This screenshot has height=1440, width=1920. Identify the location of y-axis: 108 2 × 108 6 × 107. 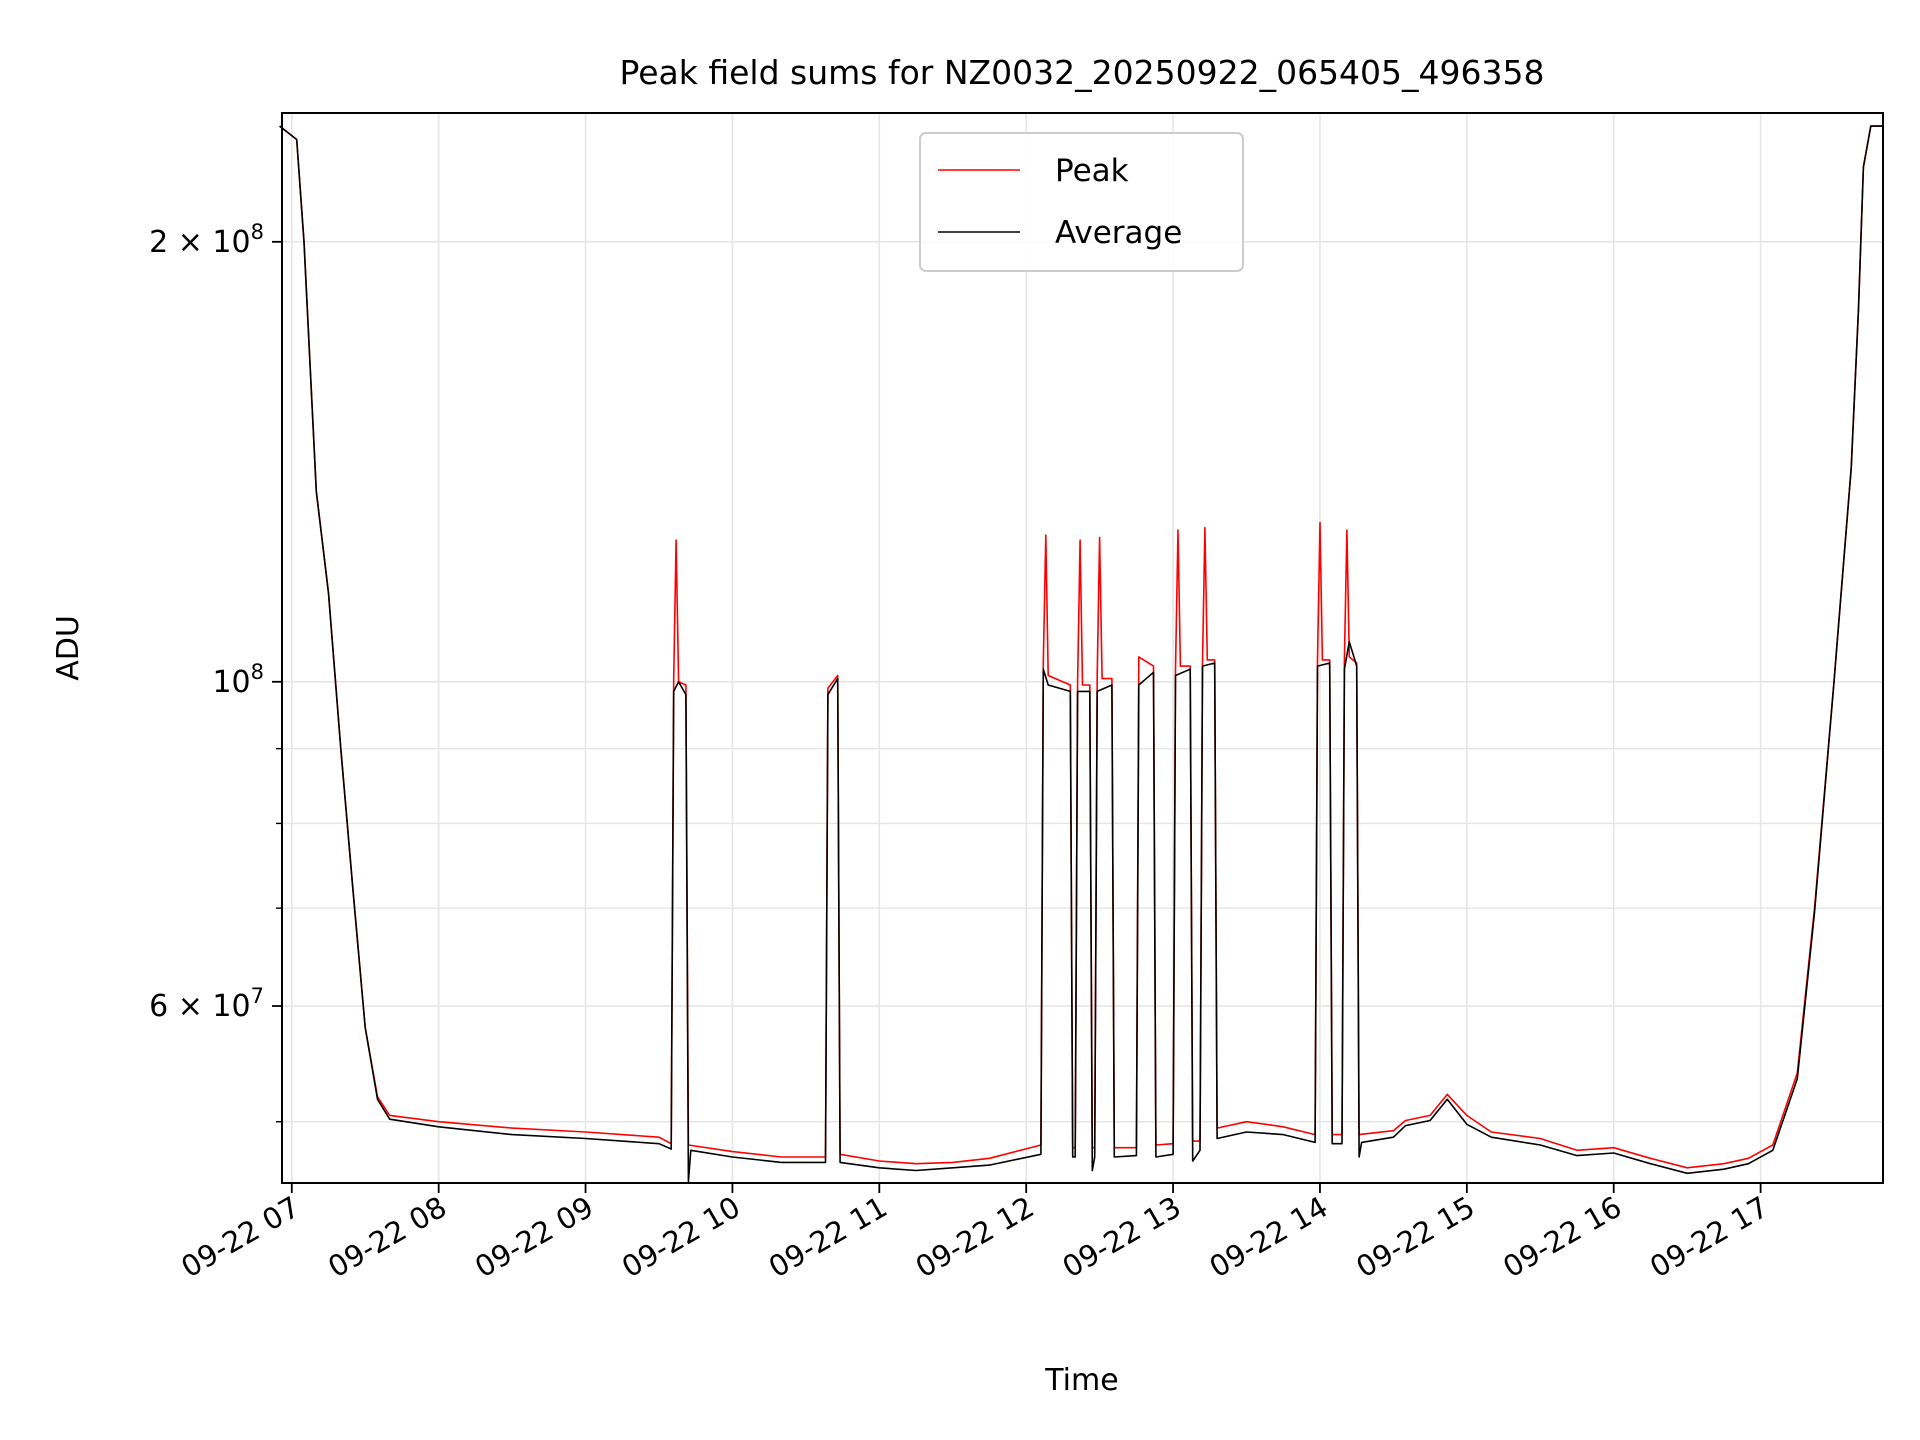
(215, 671).